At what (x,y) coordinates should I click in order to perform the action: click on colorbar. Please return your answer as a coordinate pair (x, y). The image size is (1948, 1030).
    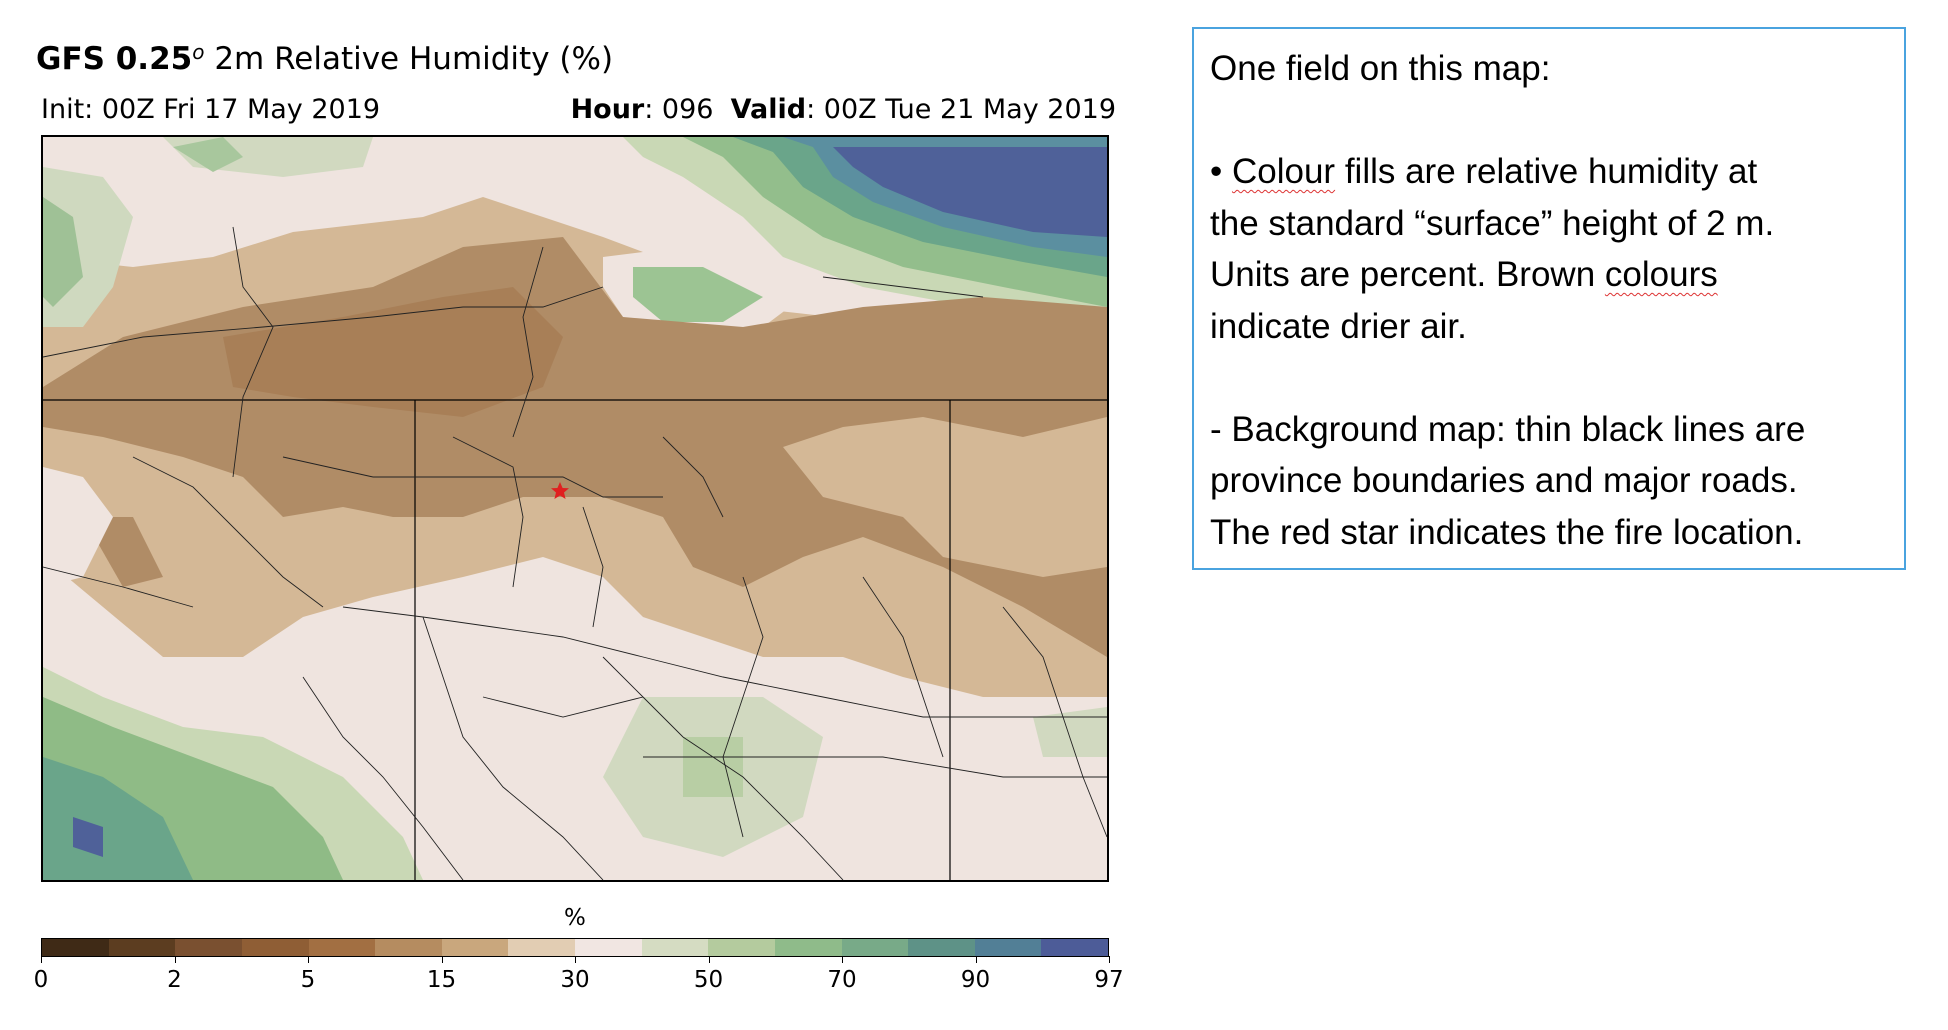
    Looking at the image, I should click on (575, 947).